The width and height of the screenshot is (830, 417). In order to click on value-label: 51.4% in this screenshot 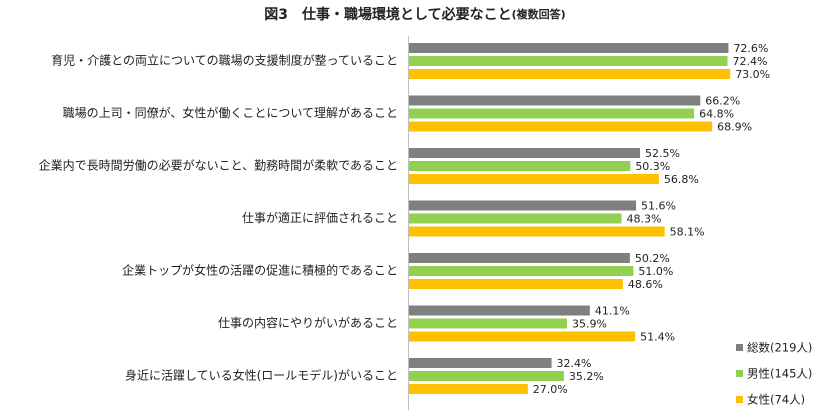, I will do `click(657, 337)`.